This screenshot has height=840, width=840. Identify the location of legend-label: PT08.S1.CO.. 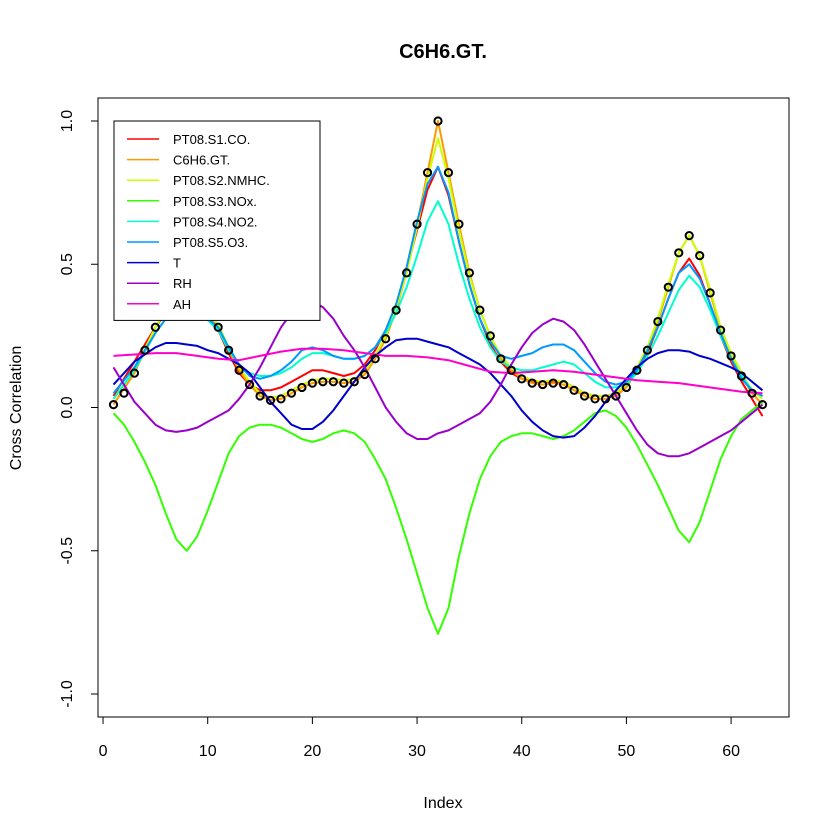
(211, 139).